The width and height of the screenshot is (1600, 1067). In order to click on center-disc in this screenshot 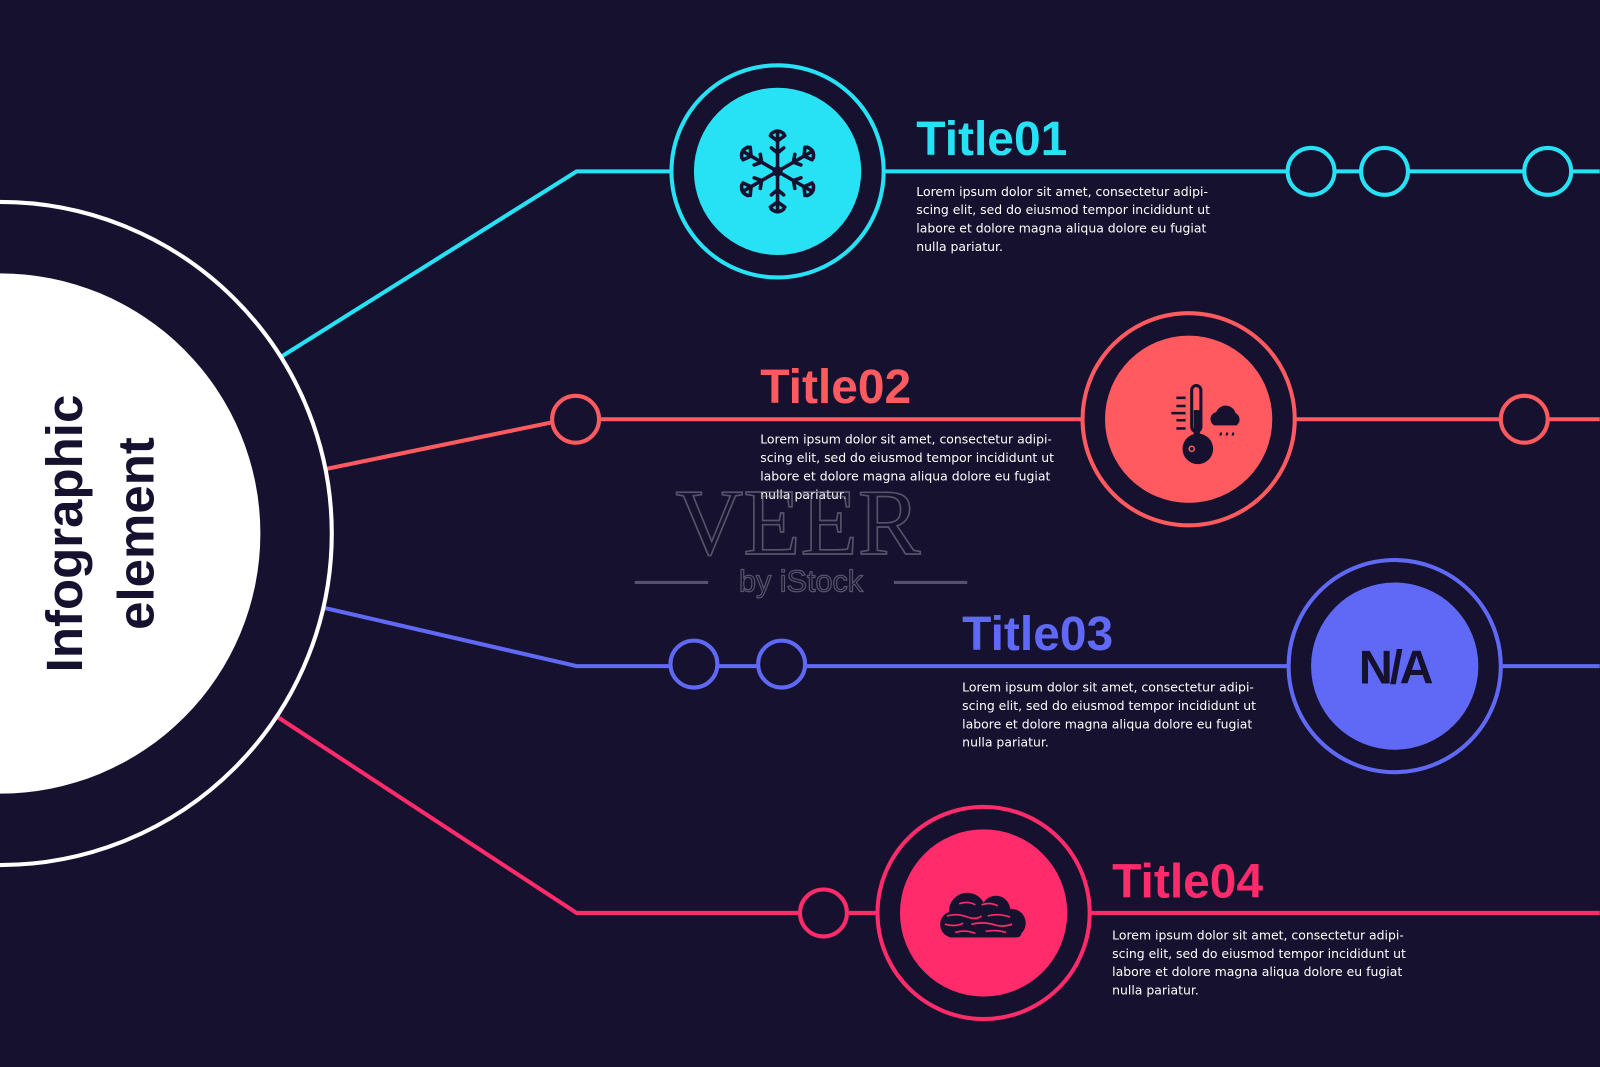, I will do `click(130, 533)`.